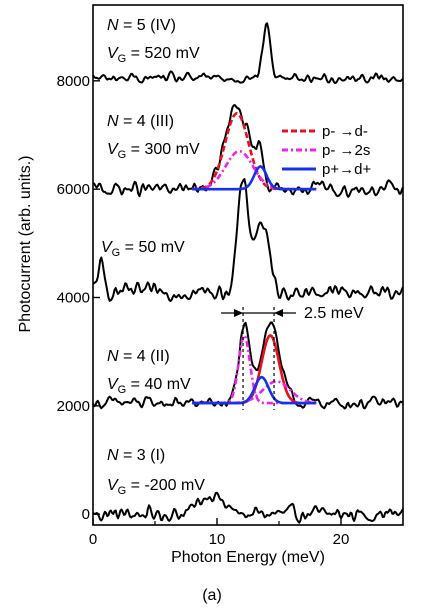 This screenshot has width=425, height=615. Describe the element at coordinates (239, 313) in the screenshot. I see `width-arrow-head-left` at that location.